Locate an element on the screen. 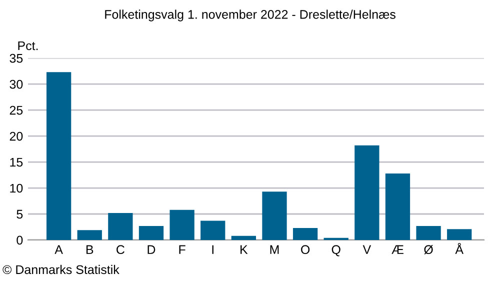  x-tick-label: B is located at coordinates (90, 249).